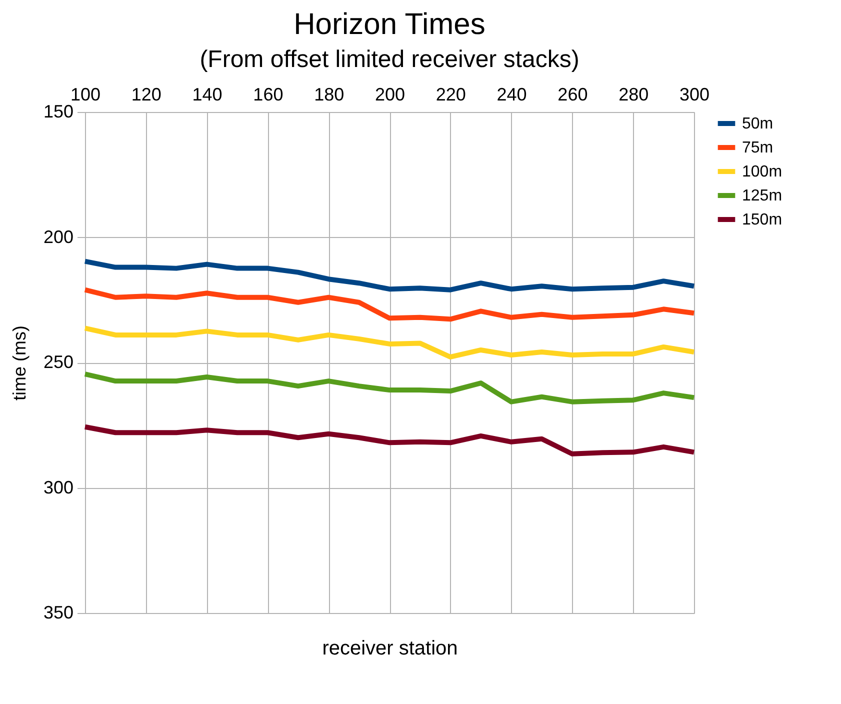 This screenshot has height=704, width=841. What do you see at coordinates (758, 148) in the screenshot?
I see `legend-label: 75m` at bounding box center [758, 148].